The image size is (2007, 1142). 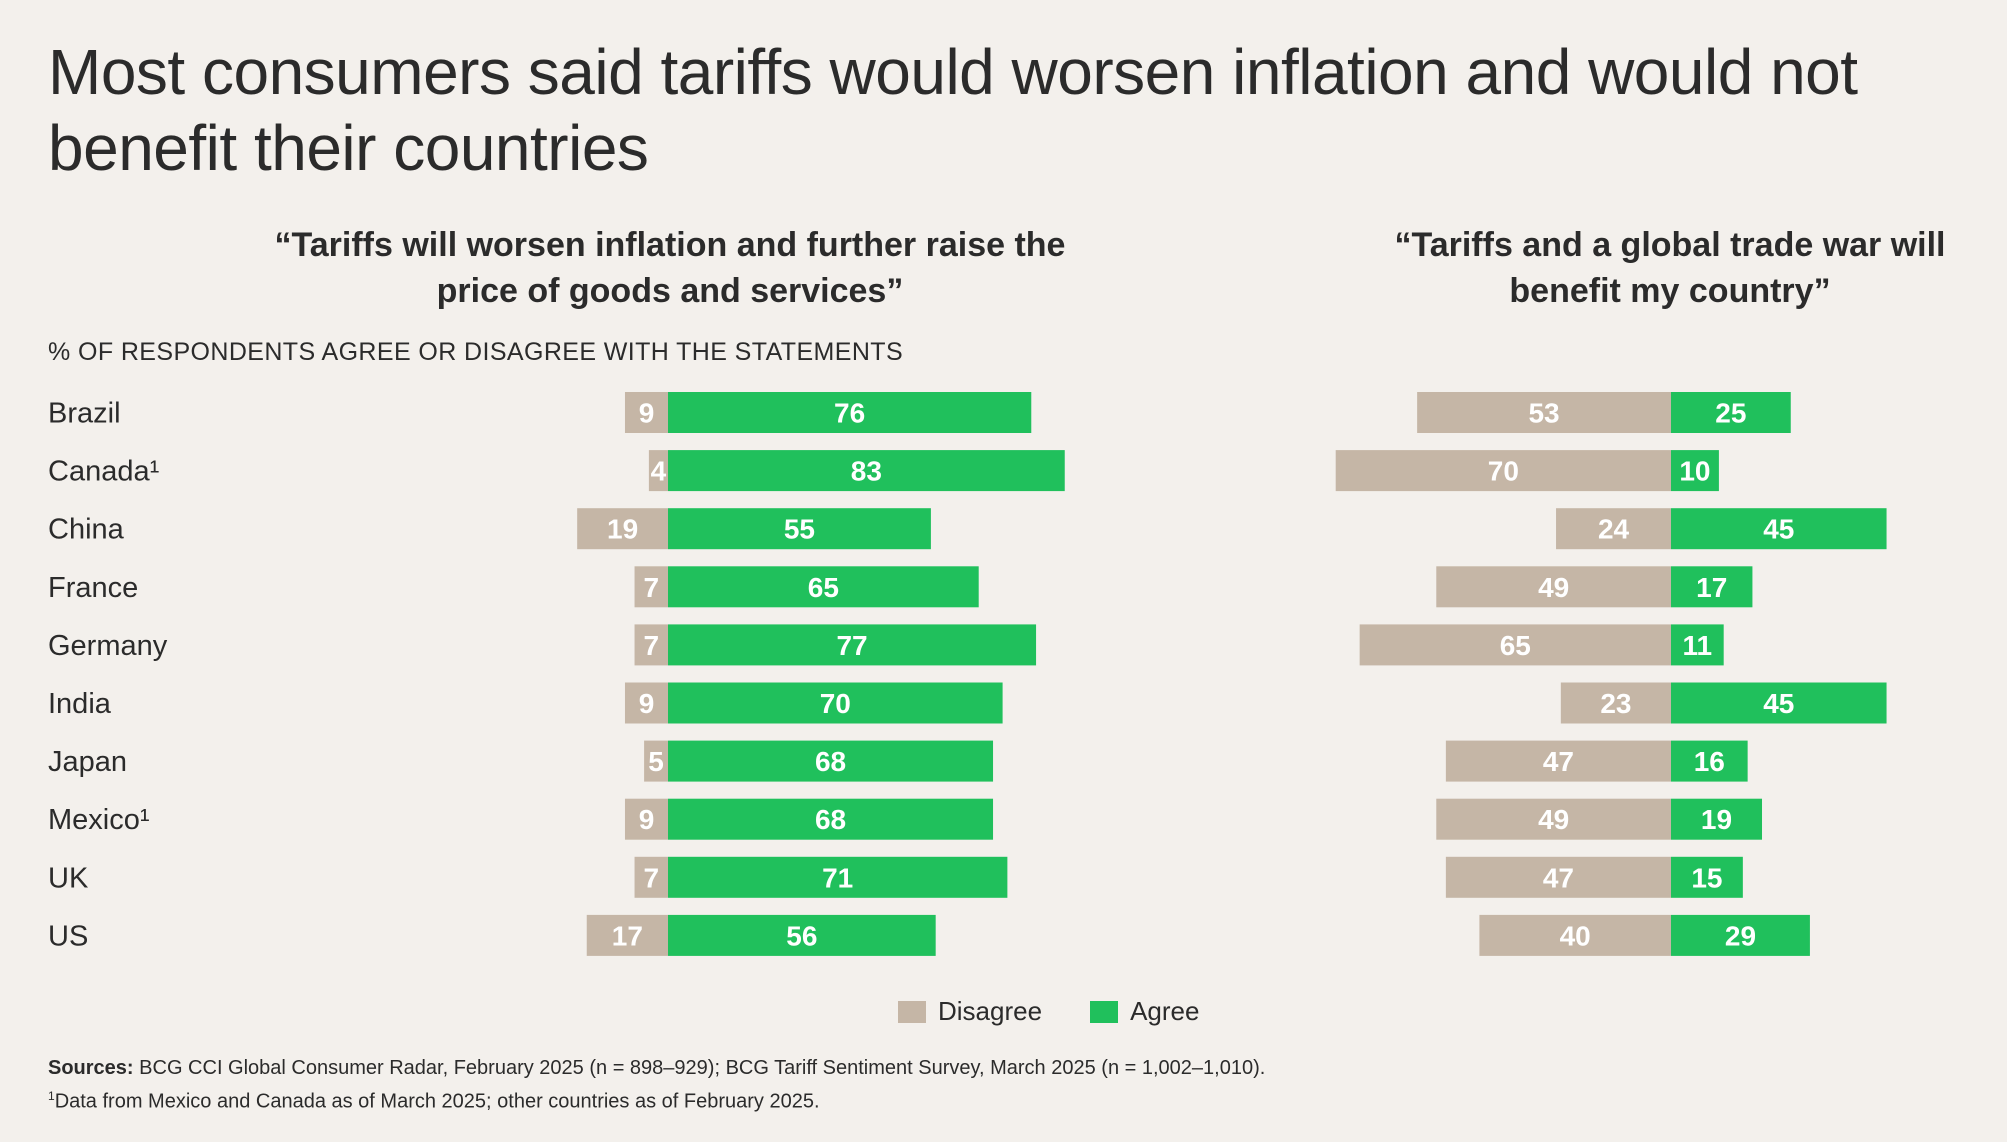 What do you see at coordinates (80, 704) in the screenshot?
I see `category-label: India` at bounding box center [80, 704].